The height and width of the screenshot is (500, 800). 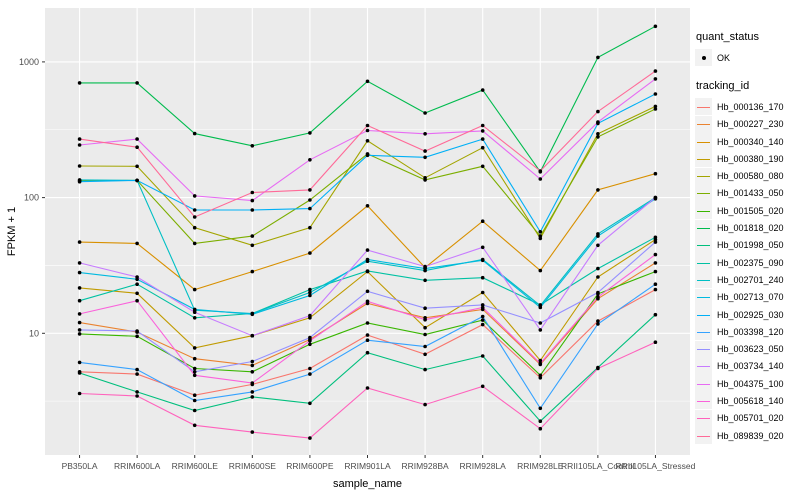 What do you see at coordinates (34, 333) in the screenshot?
I see `y-tick-label: 10` at bounding box center [34, 333].